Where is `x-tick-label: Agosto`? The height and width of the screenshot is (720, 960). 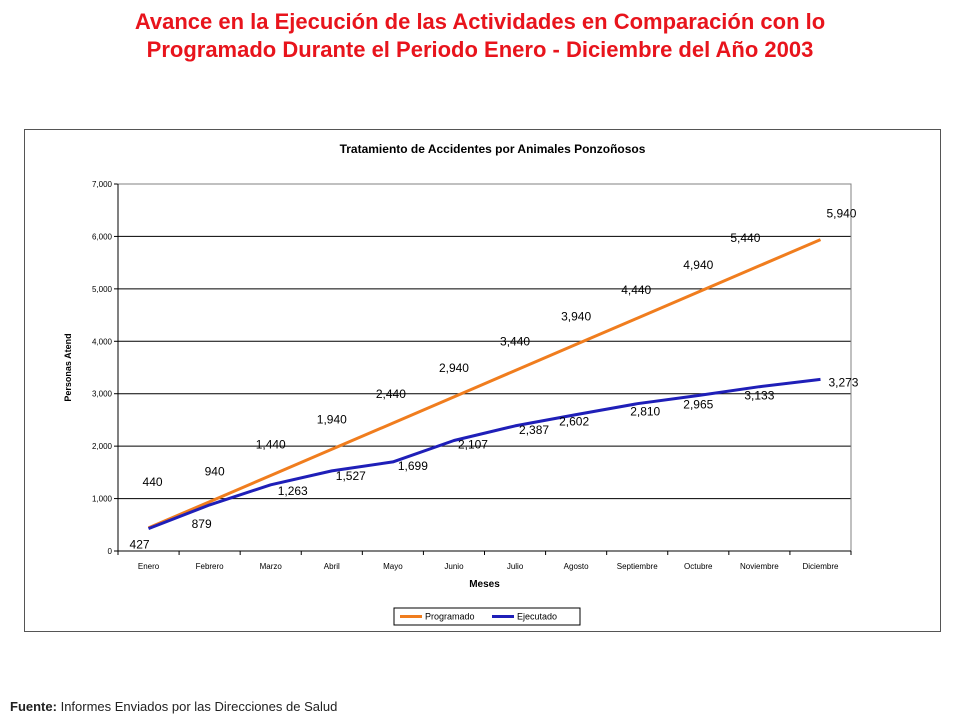
x-tick-label: Agosto is located at coordinates (576, 566).